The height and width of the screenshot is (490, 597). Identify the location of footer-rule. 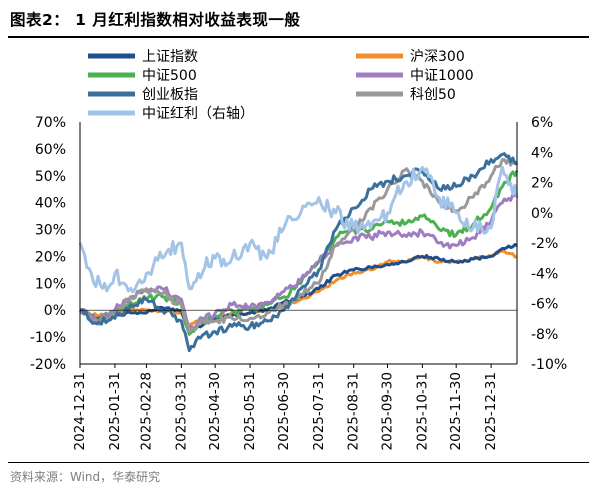
(298, 462).